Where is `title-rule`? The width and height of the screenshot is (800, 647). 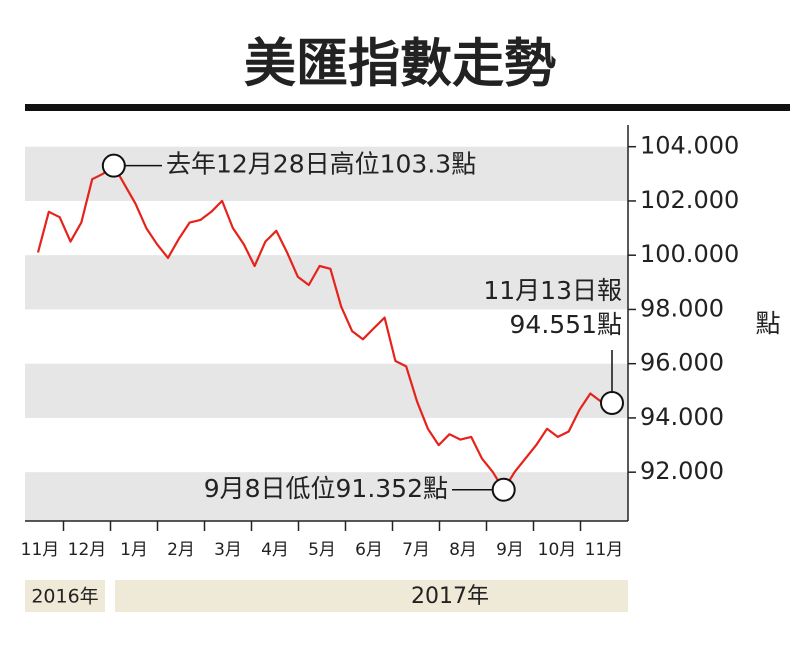 title-rule is located at coordinates (407, 107).